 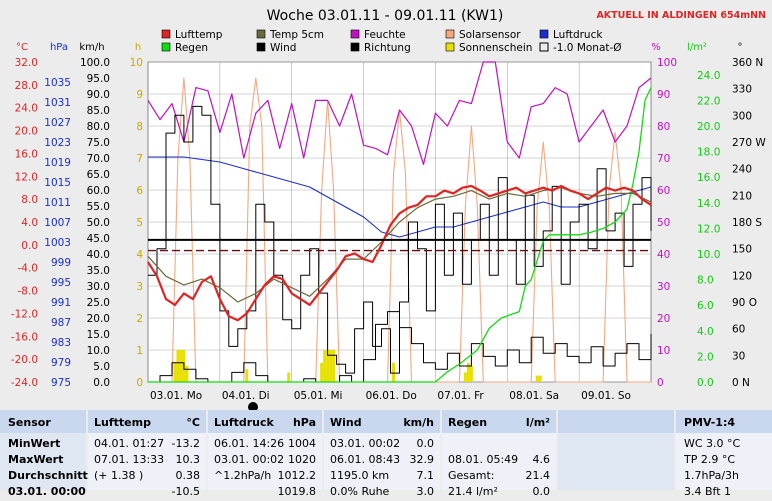 I want to click on tick-wind: 40.0, so click(x=98, y=255).